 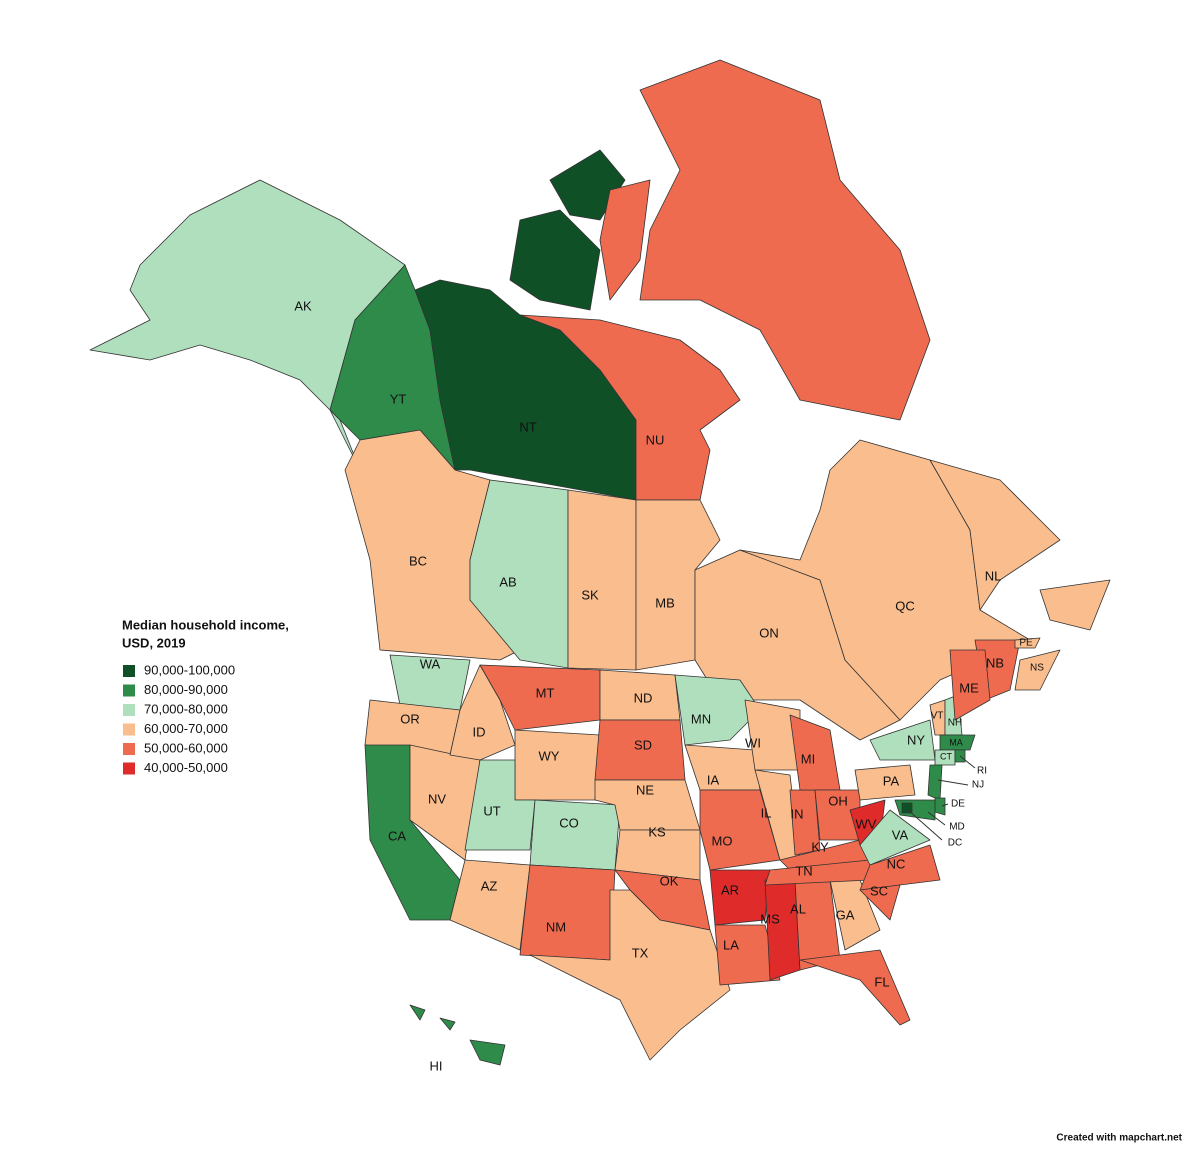 What do you see at coordinates (958, 804) in the screenshot?
I see `region-label: DE` at bounding box center [958, 804].